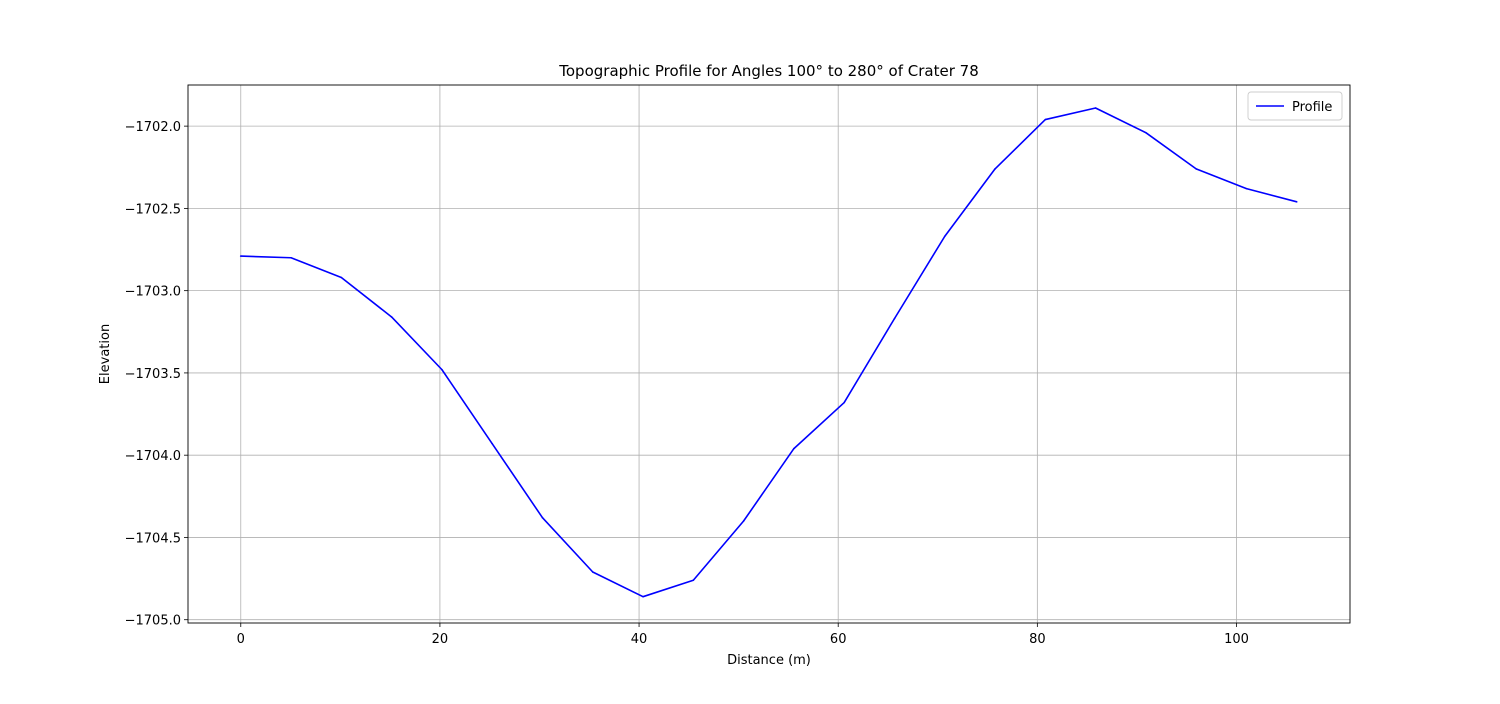 Image resolution: width=1500 pixels, height=704 pixels. I want to click on y-tick-label: −1704.0, so click(153, 456).